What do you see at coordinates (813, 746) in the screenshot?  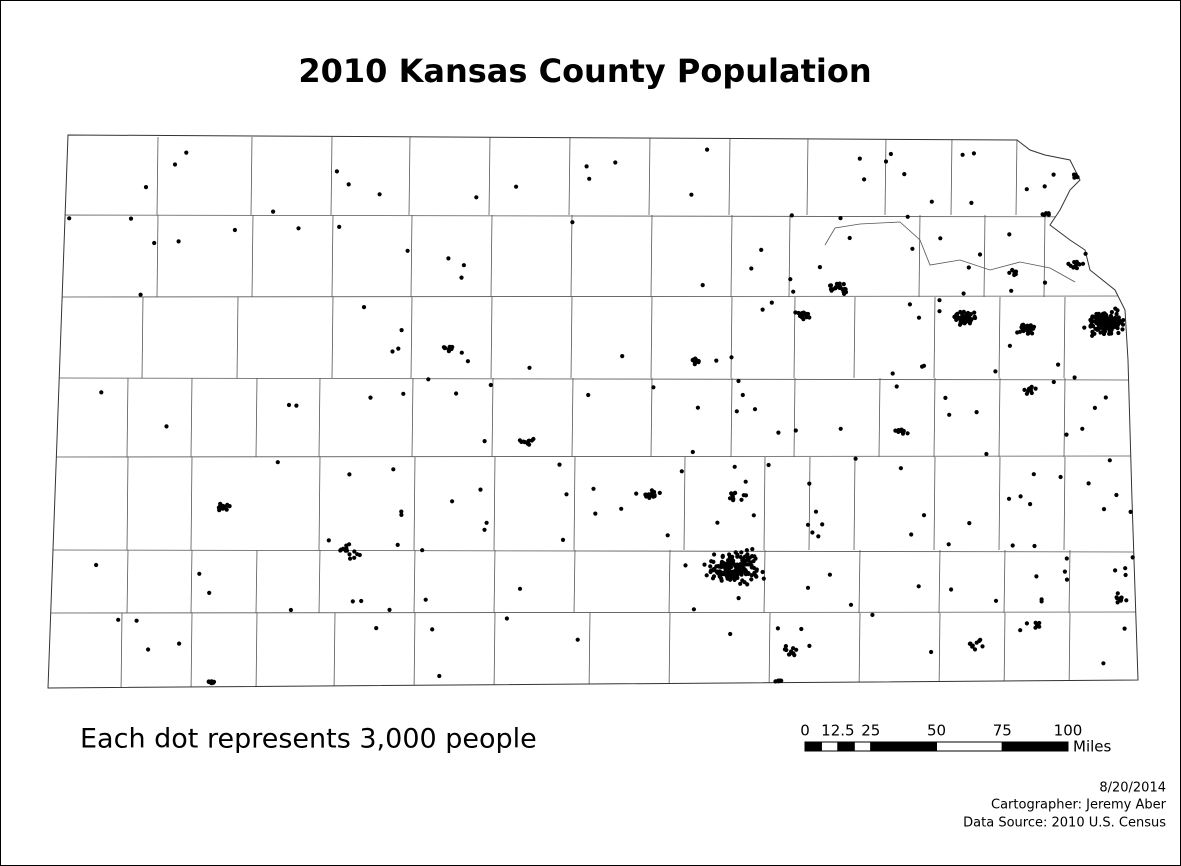 I see `scale-segment` at bounding box center [813, 746].